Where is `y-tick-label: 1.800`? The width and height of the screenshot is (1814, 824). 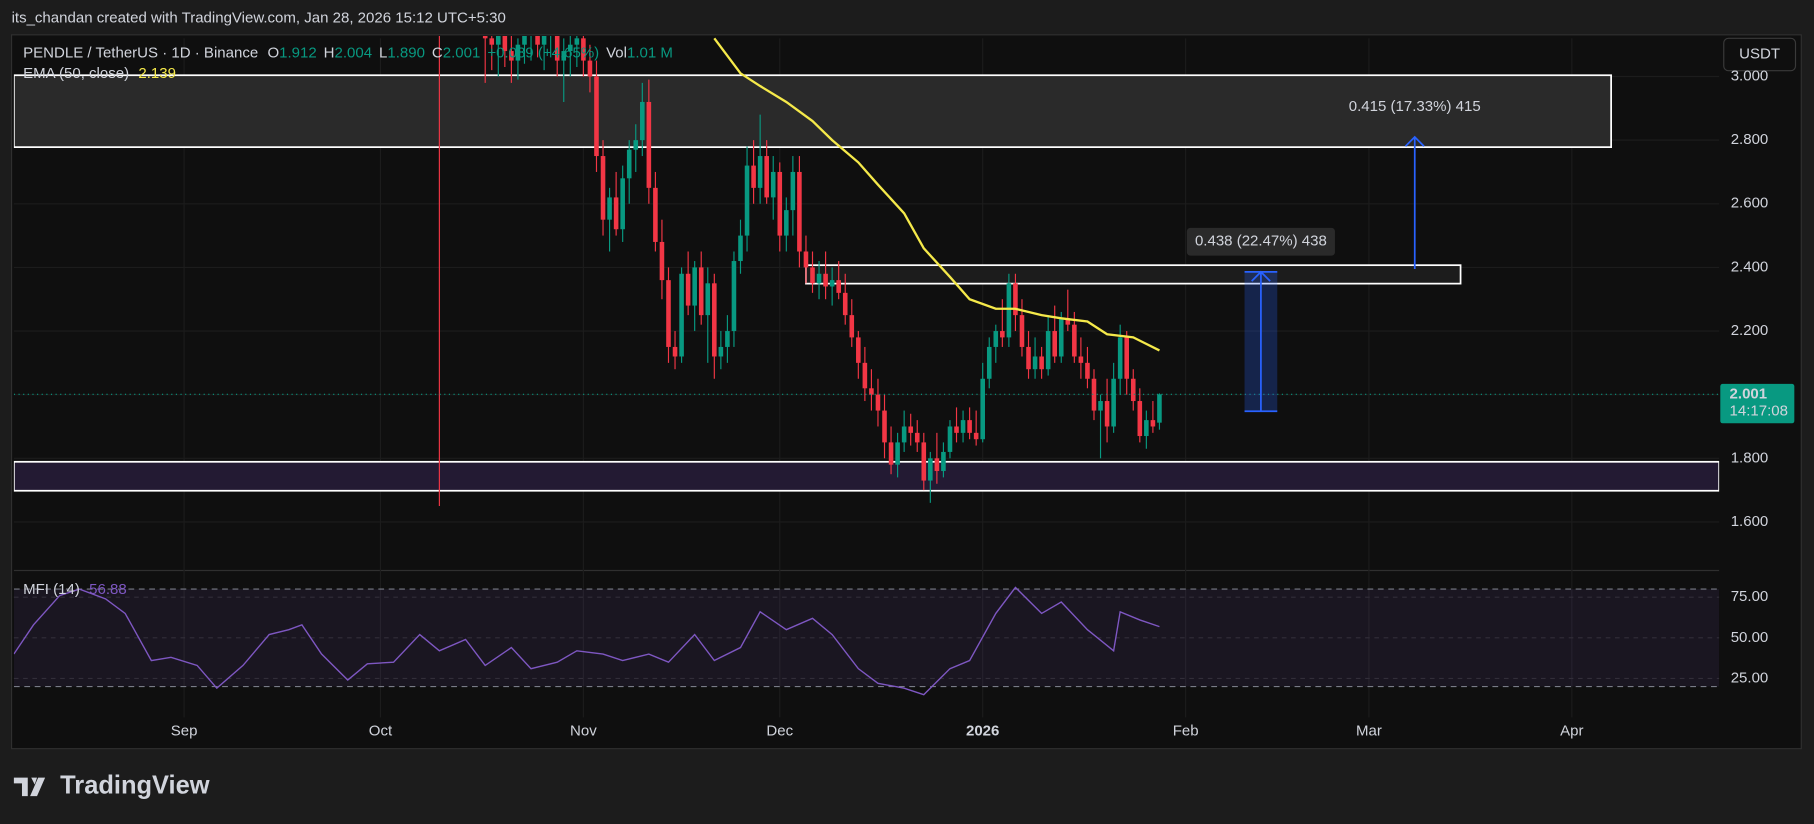
y-tick-label: 1.800 is located at coordinates (1750, 457).